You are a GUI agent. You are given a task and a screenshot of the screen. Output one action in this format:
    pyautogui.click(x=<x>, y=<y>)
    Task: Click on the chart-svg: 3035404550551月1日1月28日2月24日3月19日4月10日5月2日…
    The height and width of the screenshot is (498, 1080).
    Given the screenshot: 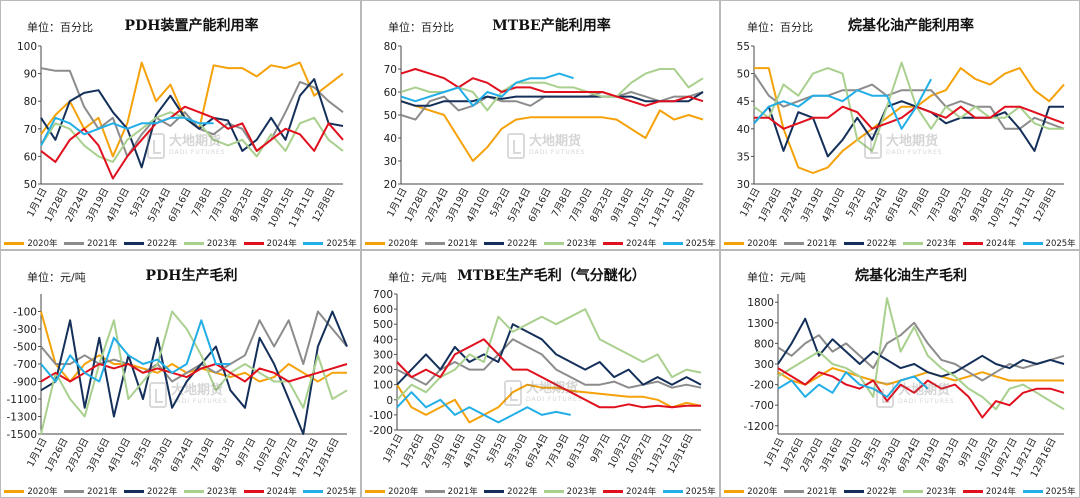 What is the action you would take?
    pyautogui.click(x=901, y=135)
    